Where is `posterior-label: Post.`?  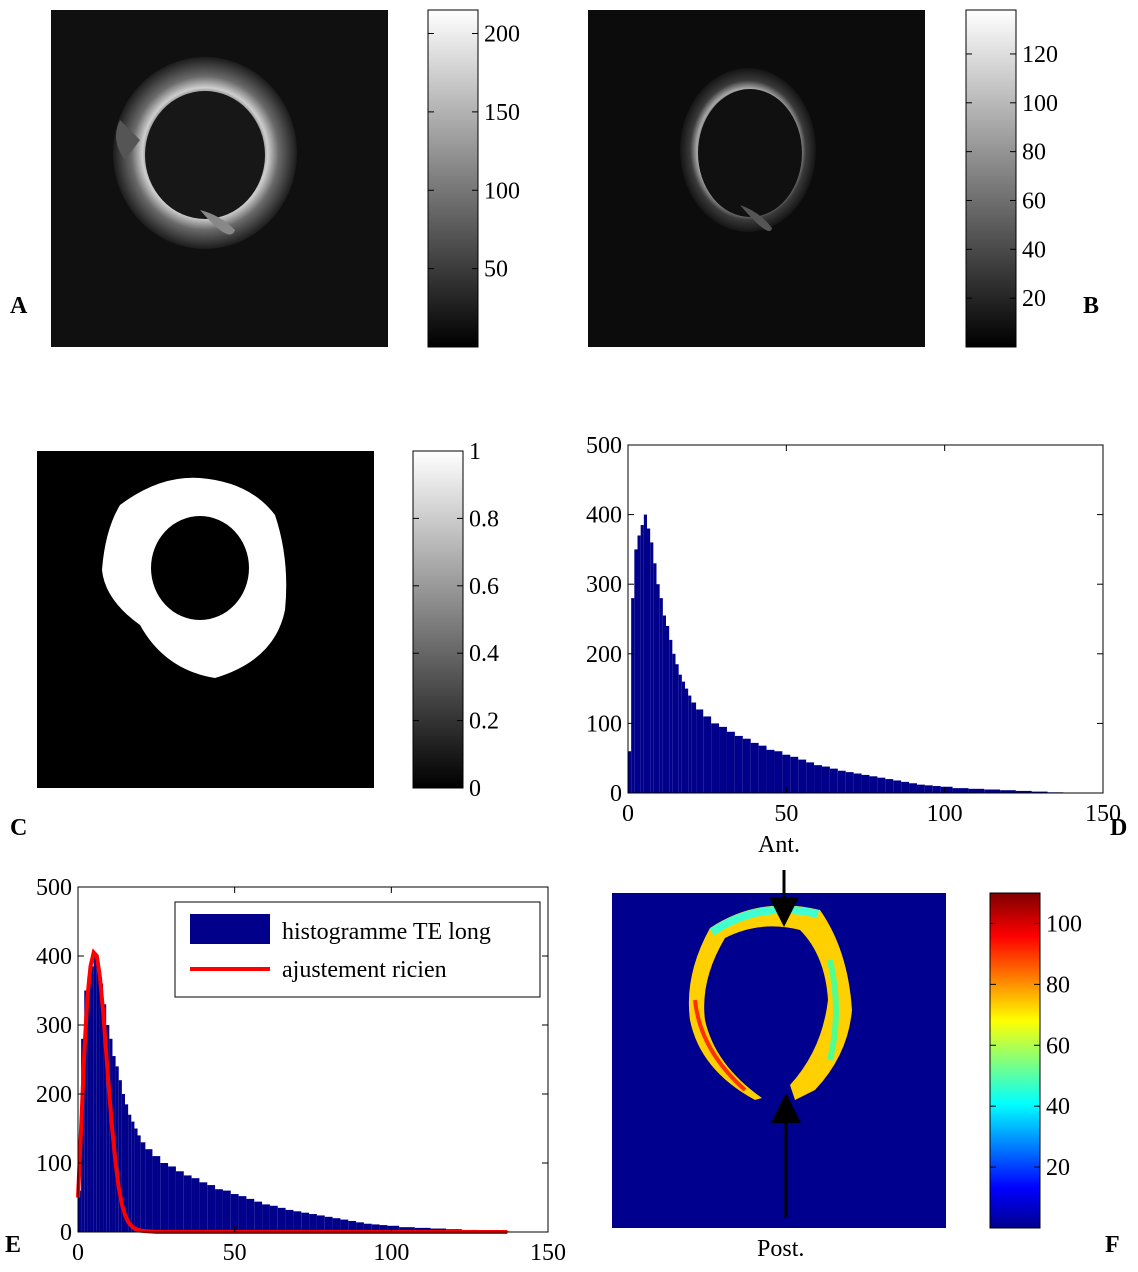 posterior-label: Post. is located at coordinates (780, 1249).